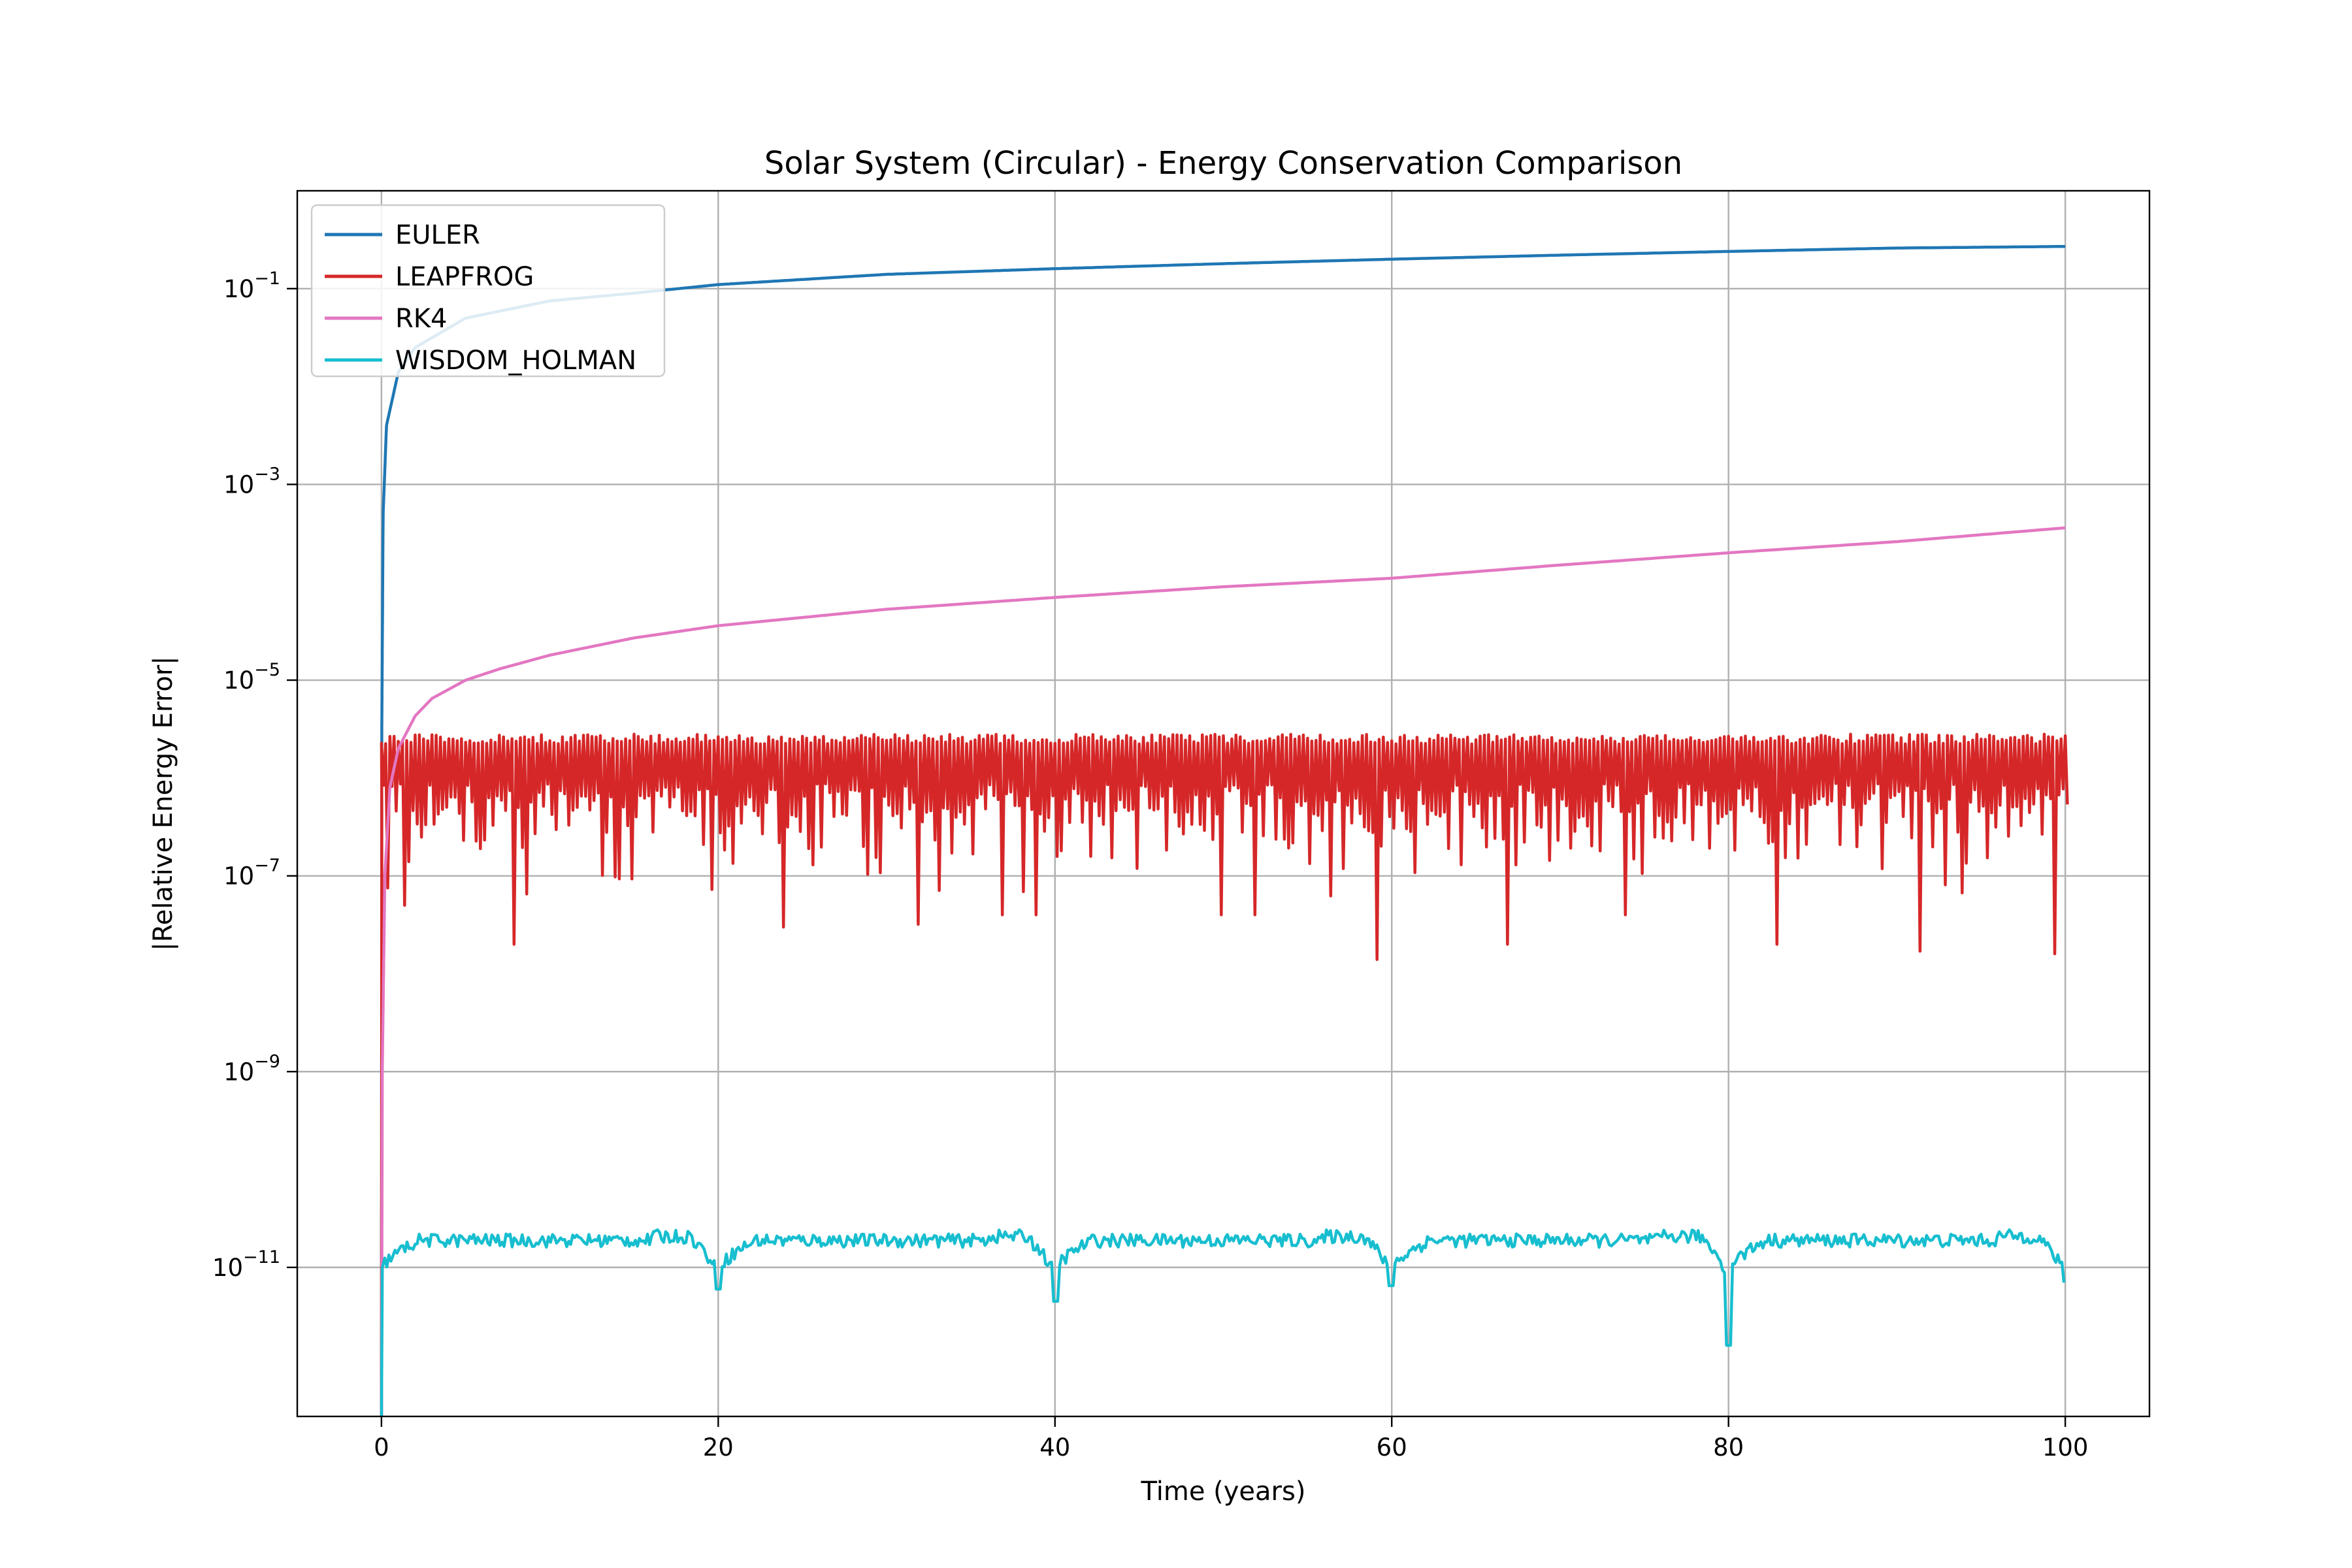 The height and width of the screenshot is (1568, 2352). What do you see at coordinates (2065, 1447) in the screenshot?
I see `x-tick-label: 100` at bounding box center [2065, 1447].